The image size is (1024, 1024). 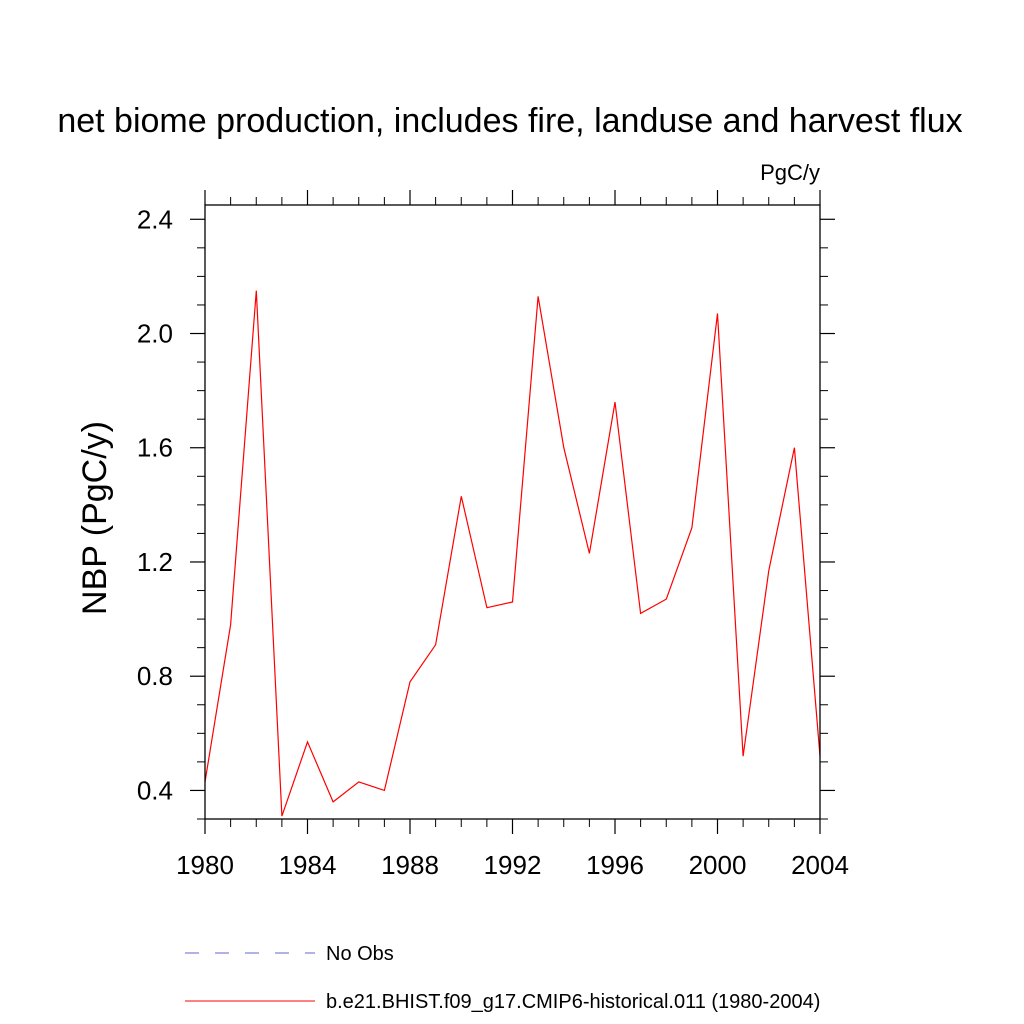 I want to click on x-tick-label: 1988, so click(x=410, y=865).